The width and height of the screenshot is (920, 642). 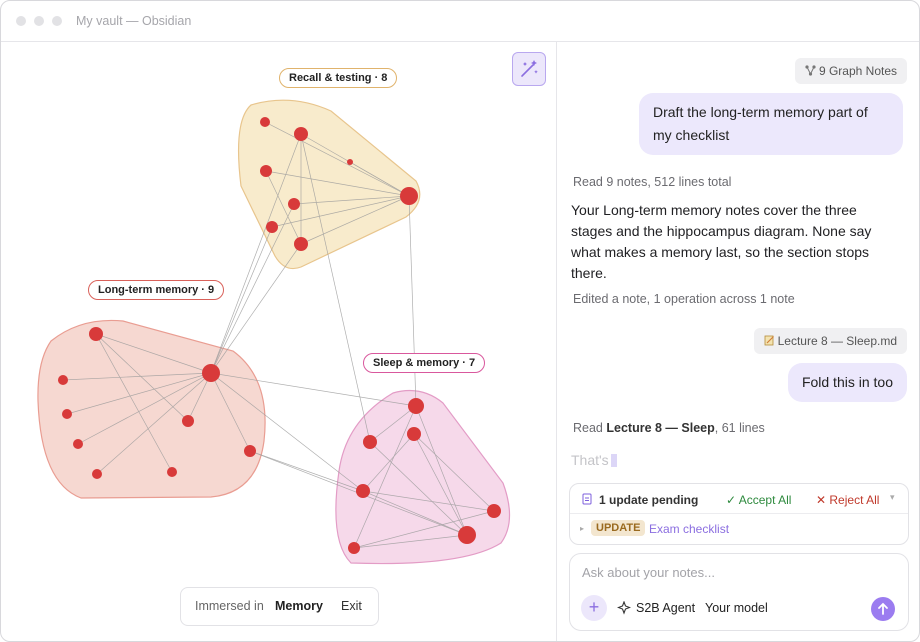 What do you see at coordinates (666, 608) in the screenshot?
I see `agent-selector: S2B Agent` at bounding box center [666, 608].